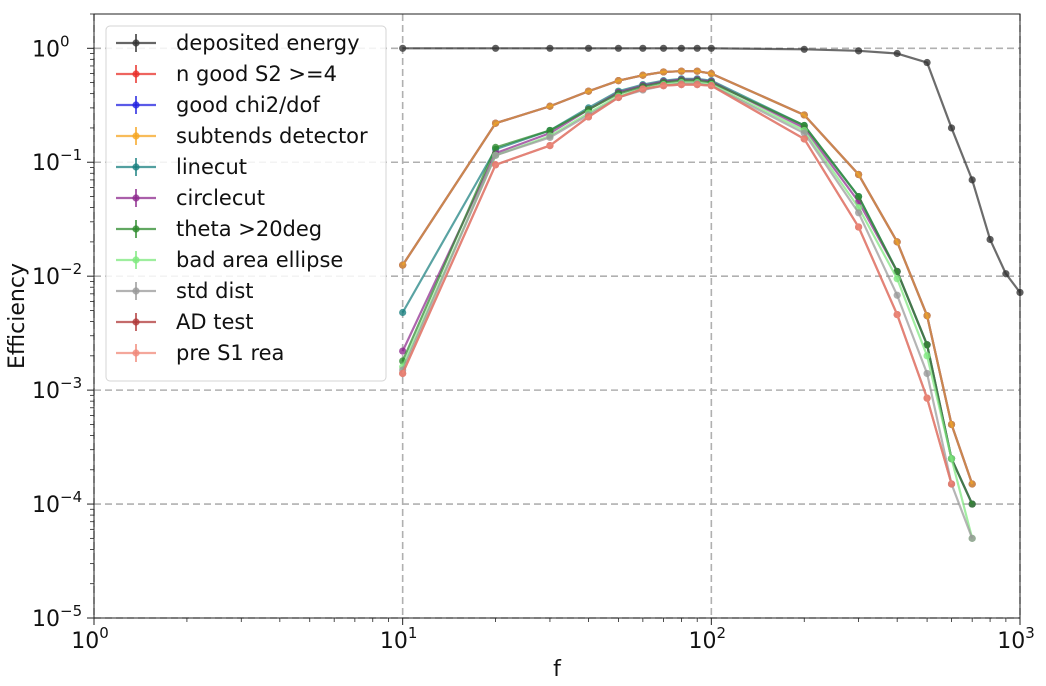 This screenshot has width=1046, height=686. I want to click on legend-label: linecut, so click(211, 167).